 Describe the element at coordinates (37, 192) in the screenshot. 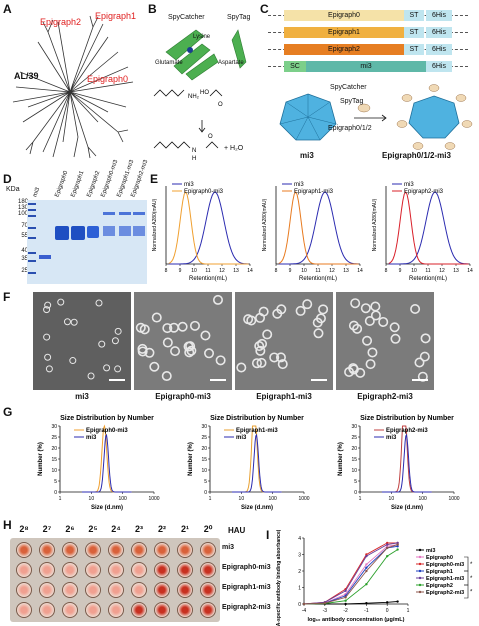

I see `gel-lane-label: mi3` at that location.